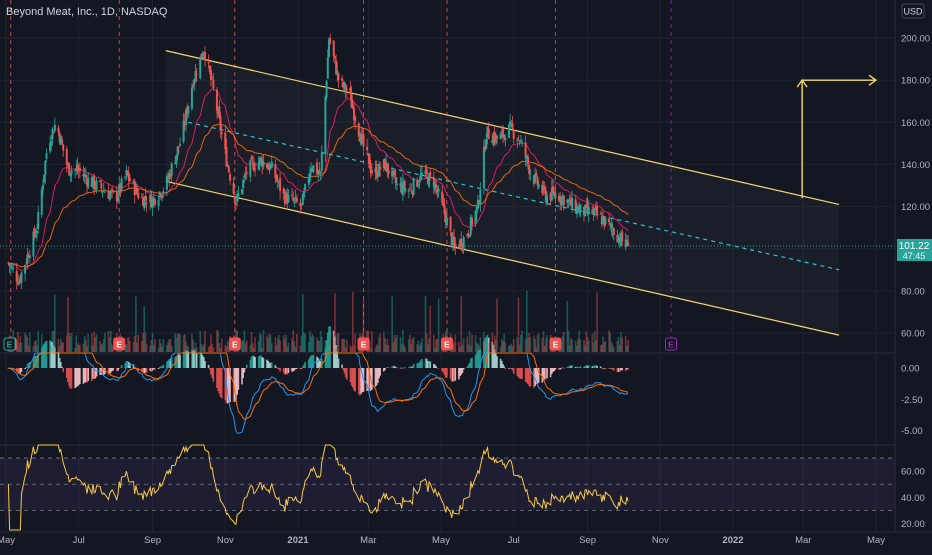 This screenshot has height=555, width=932. I want to click on currency-badge, so click(913, 11).